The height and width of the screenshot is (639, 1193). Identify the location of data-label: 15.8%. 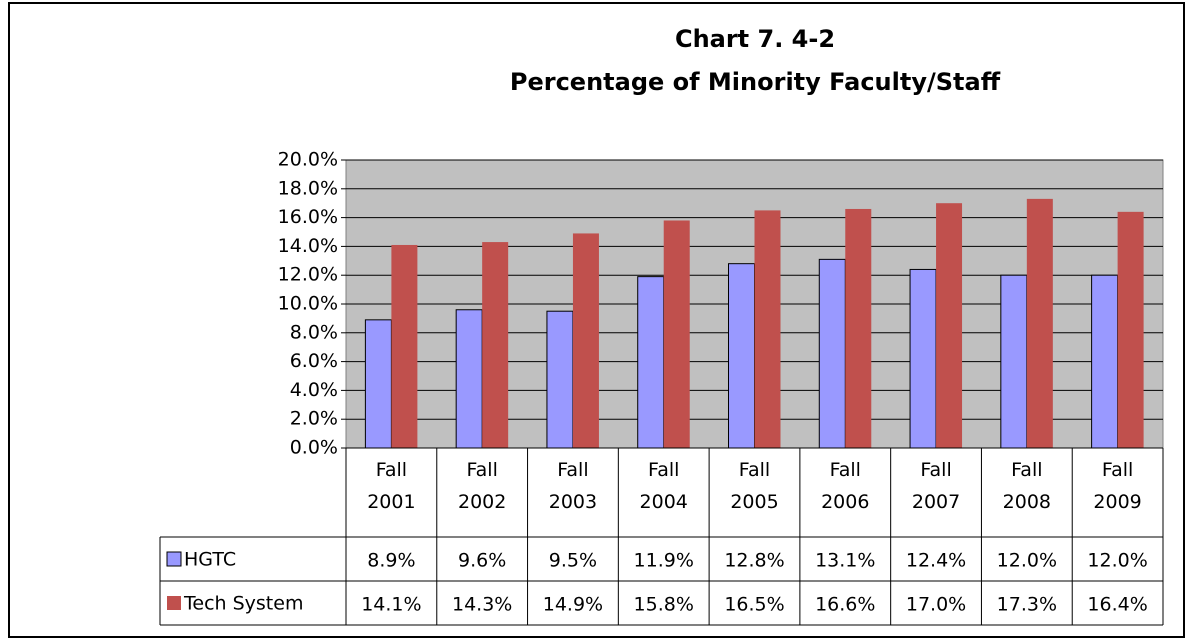
(664, 605).